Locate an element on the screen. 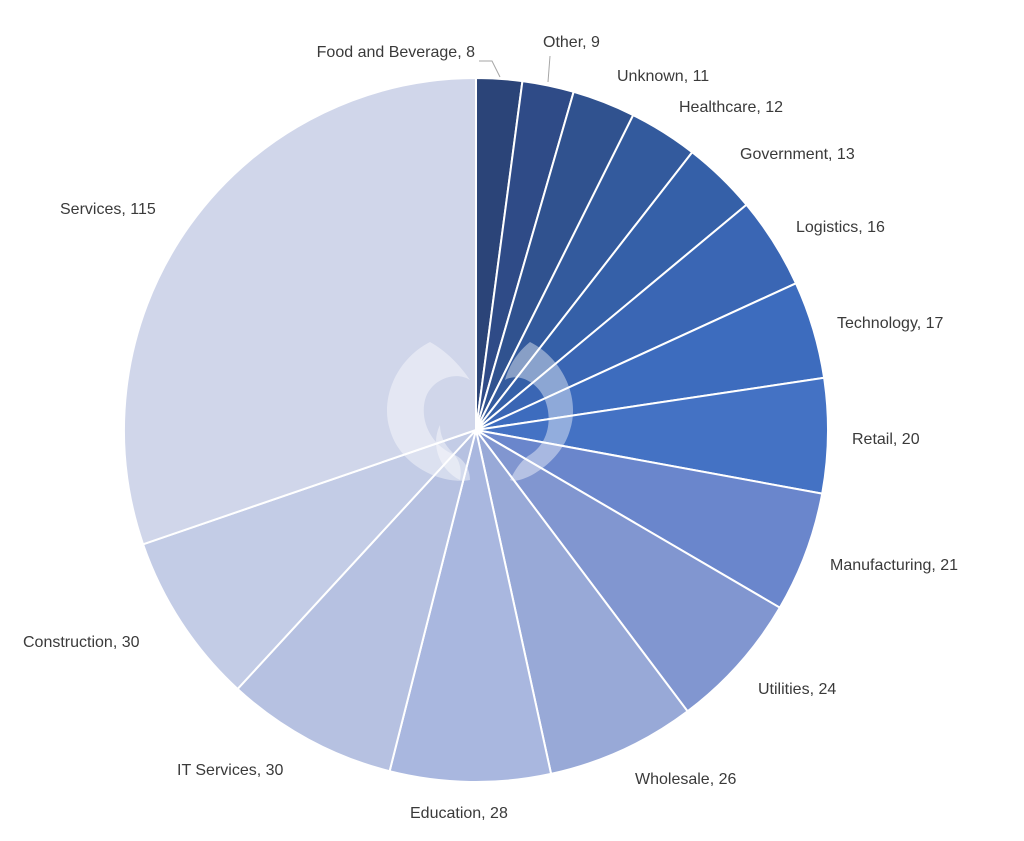 The height and width of the screenshot is (841, 1024). slice-label-services: Services, 115 is located at coordinates (108, 209).